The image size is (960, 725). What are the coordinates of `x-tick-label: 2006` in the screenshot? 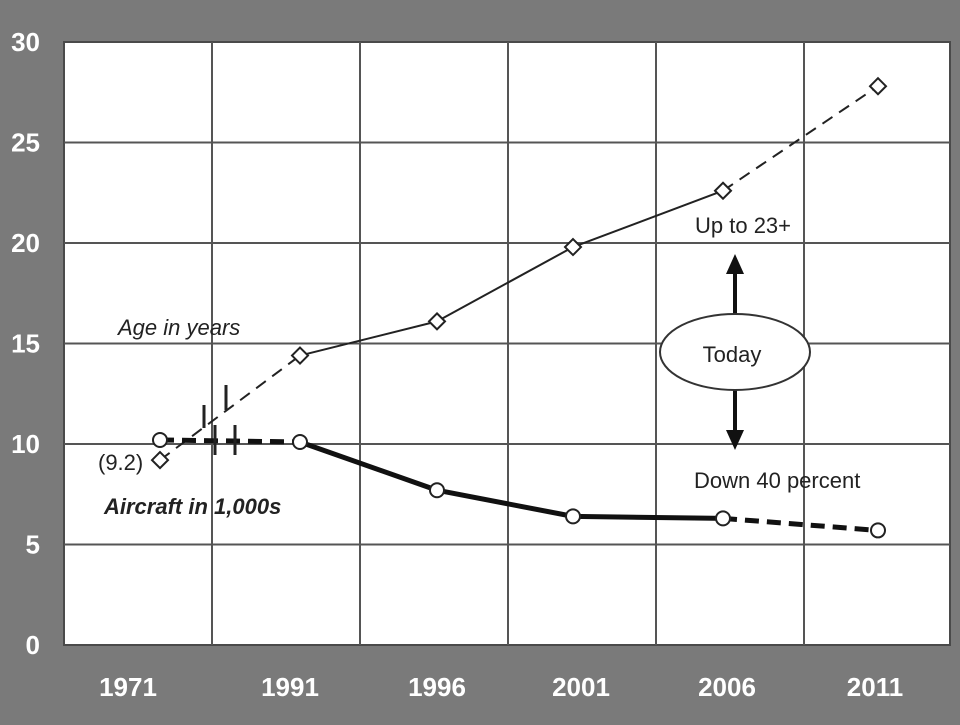 It's located at (727, 687).